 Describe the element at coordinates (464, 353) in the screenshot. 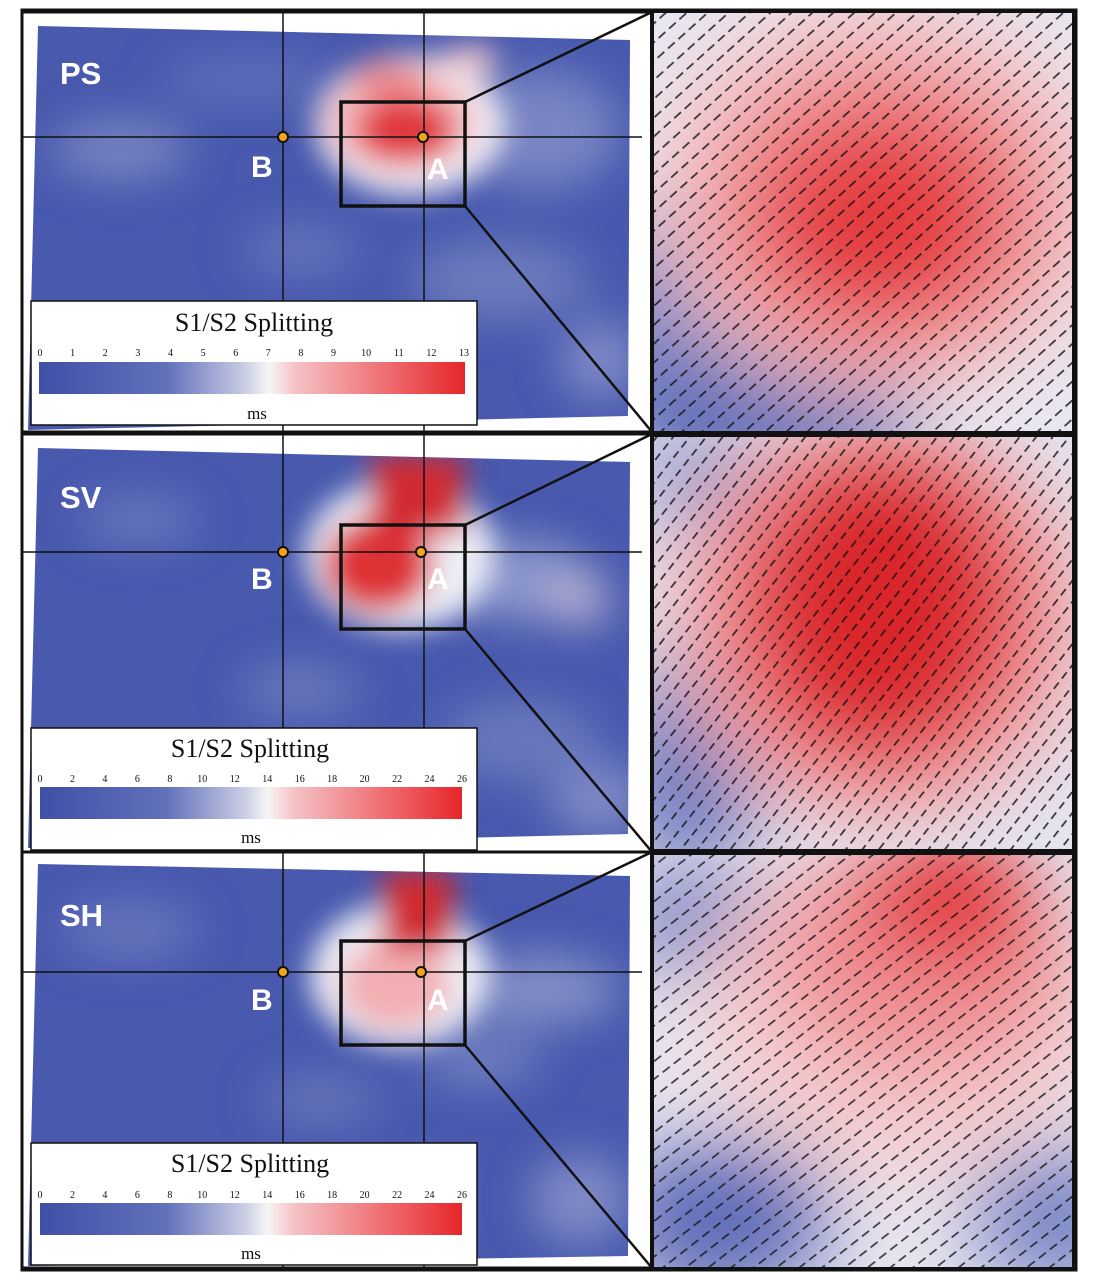

I see `legend-tick-label: 13` at that location.